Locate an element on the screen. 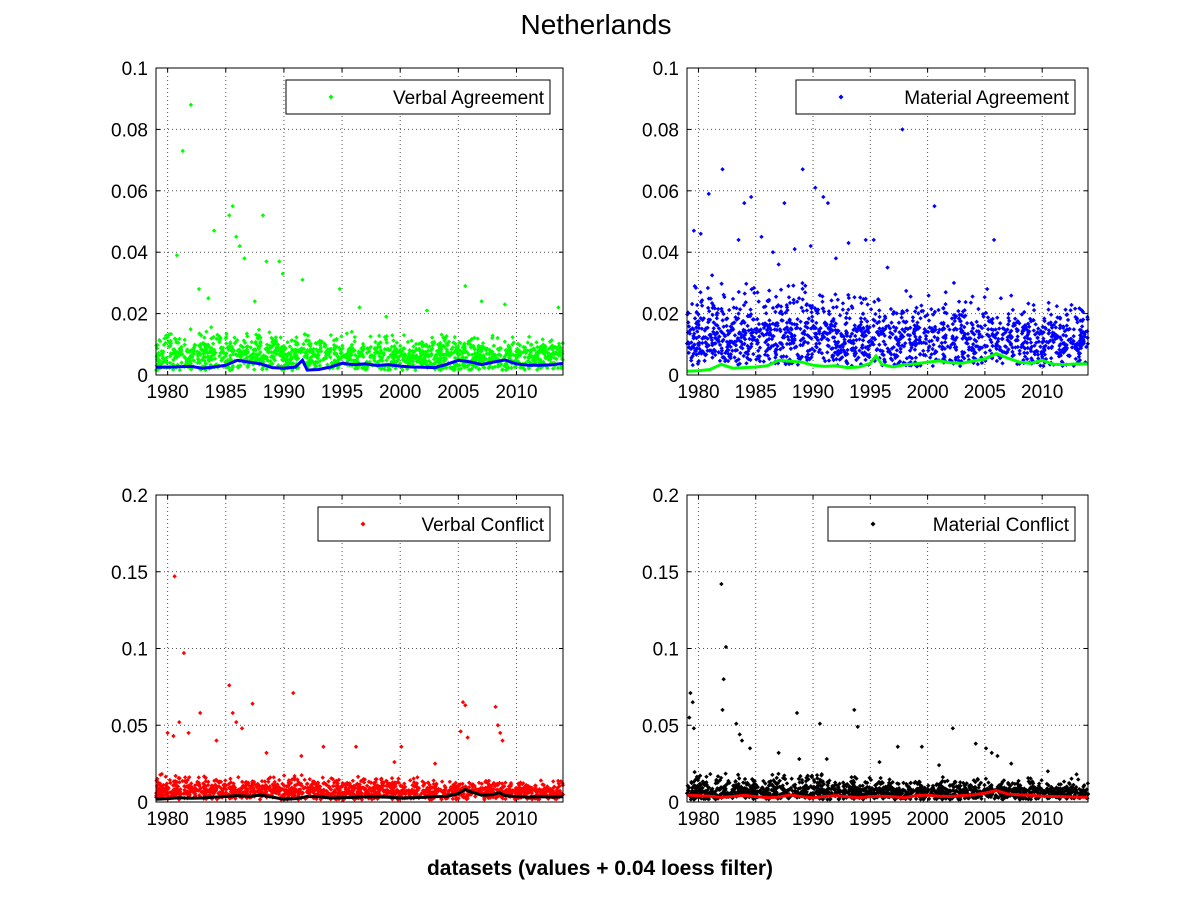  legend-label: Verbal Conflict is located at coordinates (482, 525).